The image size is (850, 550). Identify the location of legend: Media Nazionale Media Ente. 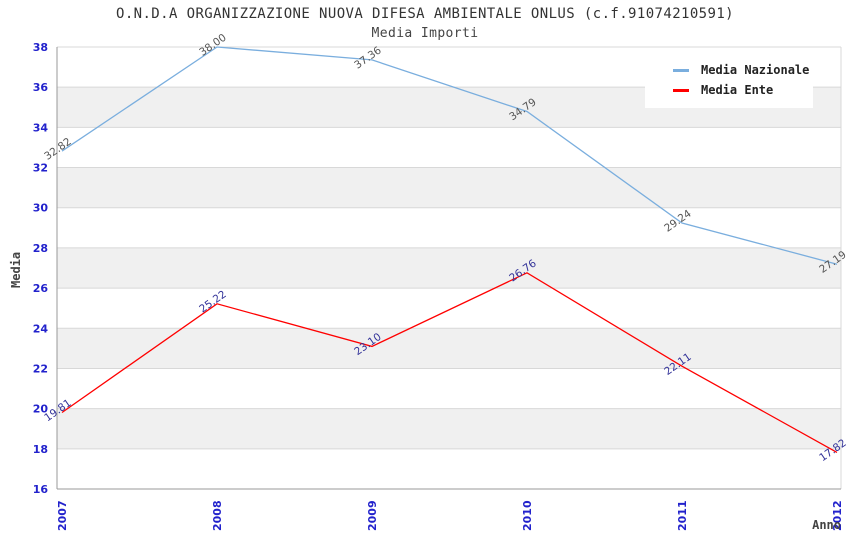
(729, 80).